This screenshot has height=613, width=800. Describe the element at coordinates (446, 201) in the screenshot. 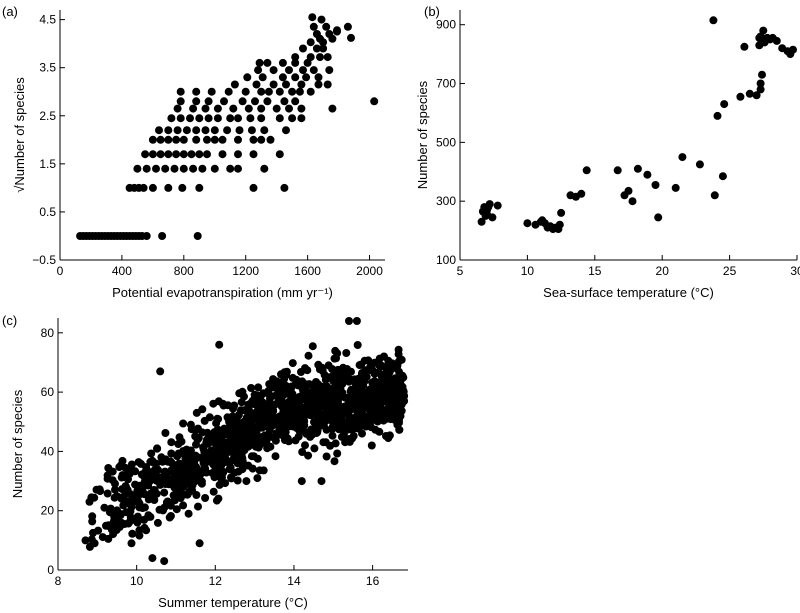

I see `y-tick-label: 300` at that location.